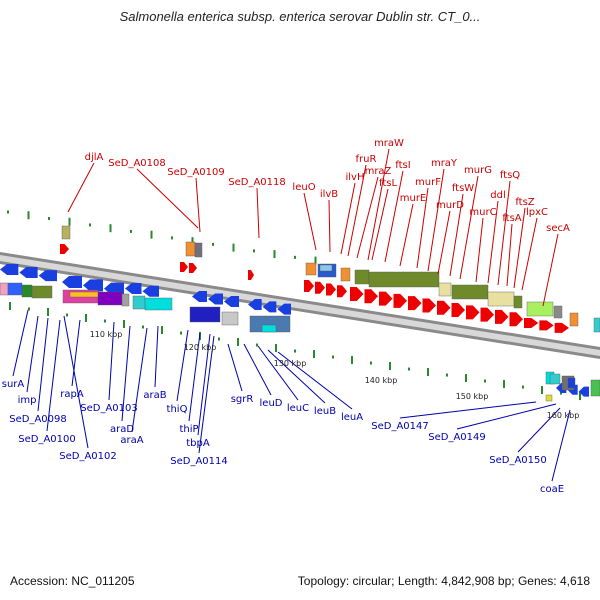  Describe the element at coordinates (27, 400) in the screenshot. I see `gene-label-imp: imp` at that location.